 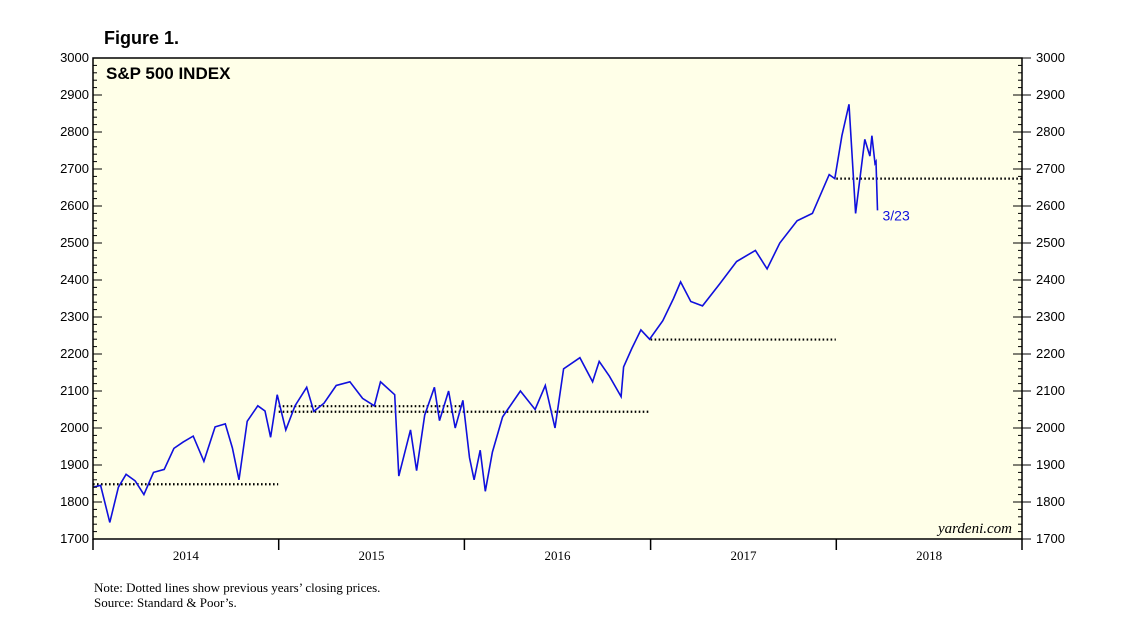 What do you see at coordinates (74, 131) in the screenshot?
I see `y-tick-label-left: 2800` at bounding box center [74, 131].